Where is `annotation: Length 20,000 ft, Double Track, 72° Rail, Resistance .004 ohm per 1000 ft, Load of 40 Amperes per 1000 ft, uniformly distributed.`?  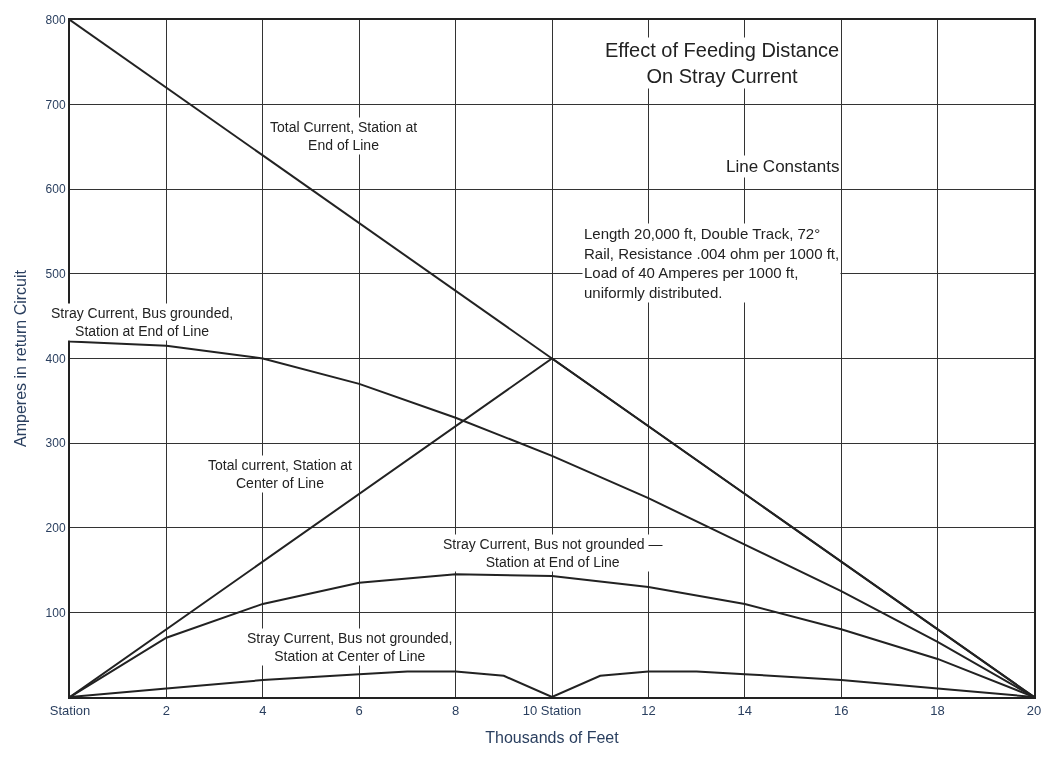
annotation: Length 20,000 ft, Double Track, 72° Rail, Resistance .004 ohm per 1000 ft, Load of 40 Amperes per 1000 ft, uniformly distributed. is located at coordinates (712, 263).